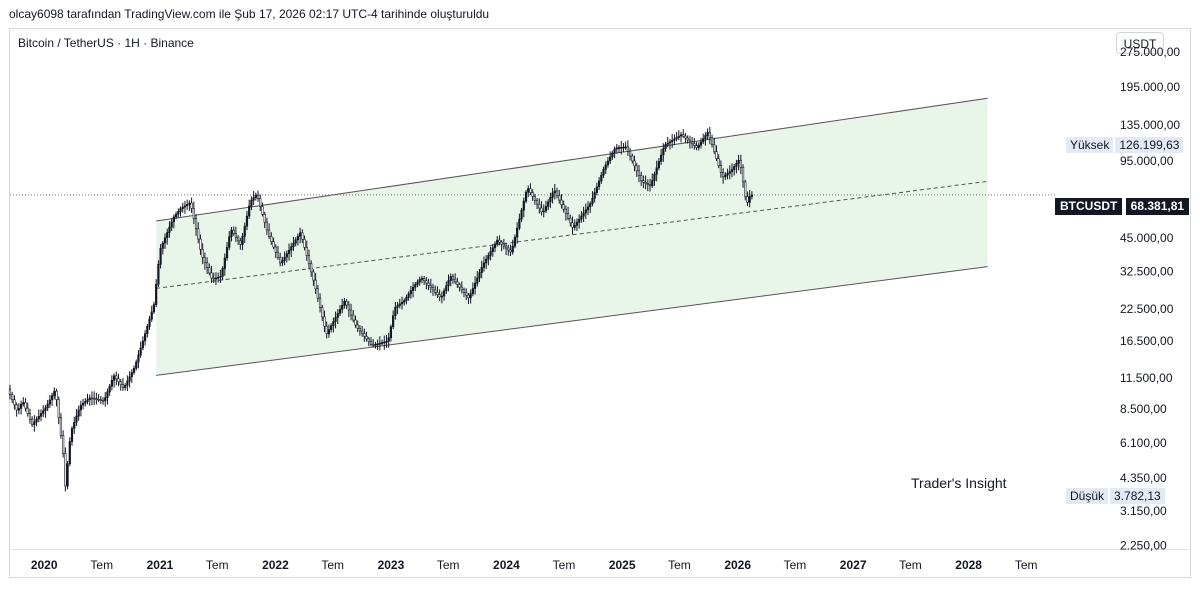 The height and width of the screenshot is (596, 1200). What do you see at coordinates (1137, 496) in the screenshot?
I see `low-marker-value: 3.782,13` at bounding box center [1137, 496].